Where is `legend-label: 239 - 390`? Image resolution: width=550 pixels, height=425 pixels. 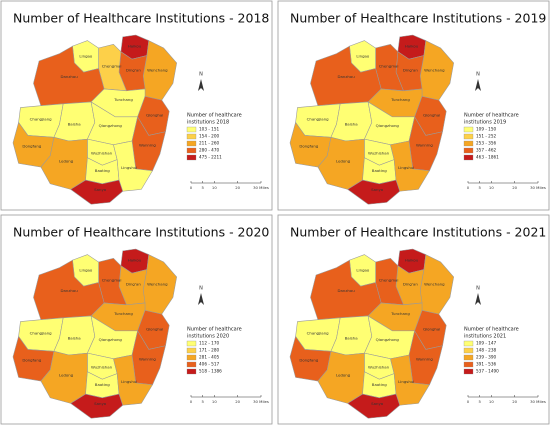 legend-label: 239 - 390 is located at coordinates (486, 357).